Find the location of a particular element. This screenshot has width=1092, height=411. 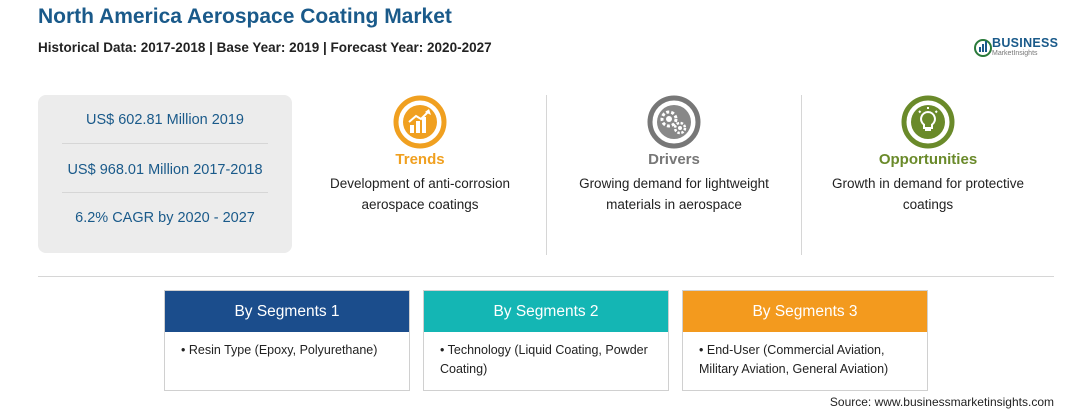

segment-header: By Segments 3 is located at coordinates (805, 311).